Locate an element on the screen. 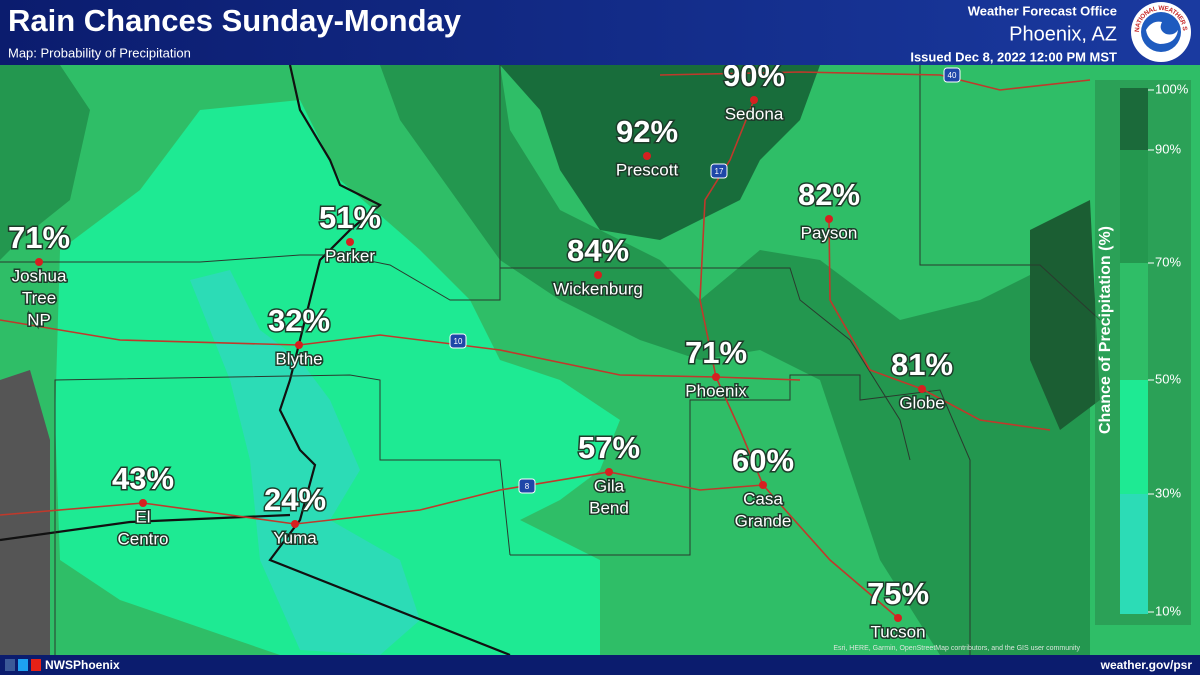 This screenshot has width=1200, height=680. subtitle: Map: Probability of Precipitation is located at coordinates (99, 52).